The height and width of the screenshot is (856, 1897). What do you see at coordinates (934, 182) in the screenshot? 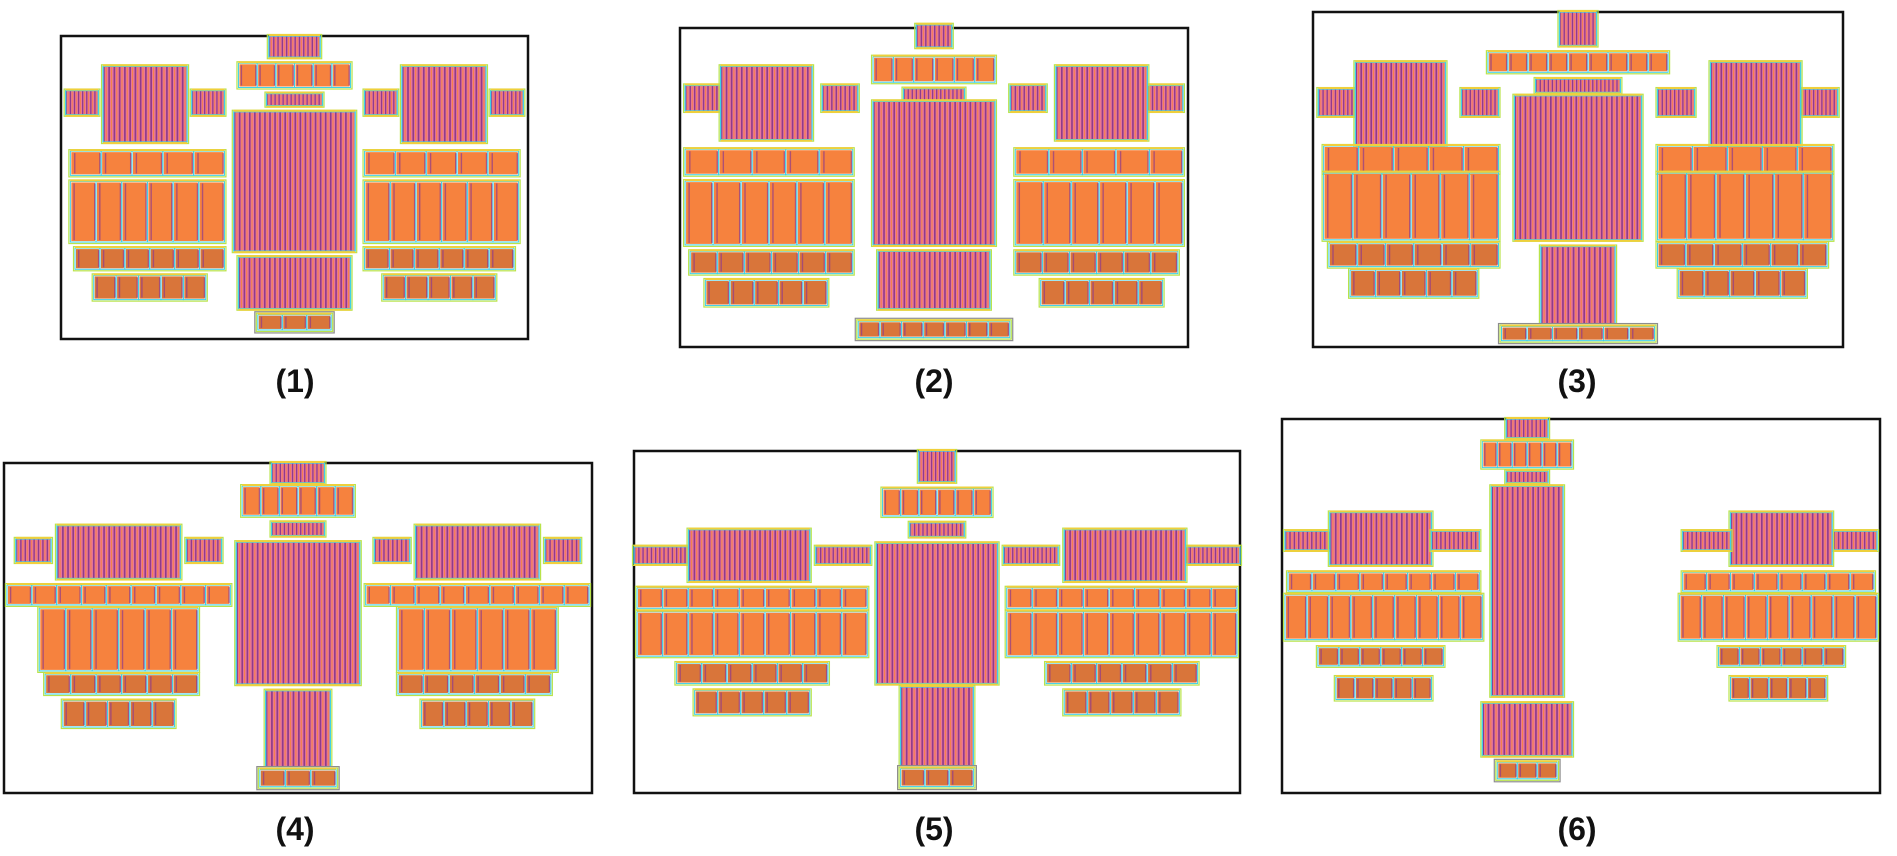
I see `panel-2-layout` at bounding box center [934, 182].